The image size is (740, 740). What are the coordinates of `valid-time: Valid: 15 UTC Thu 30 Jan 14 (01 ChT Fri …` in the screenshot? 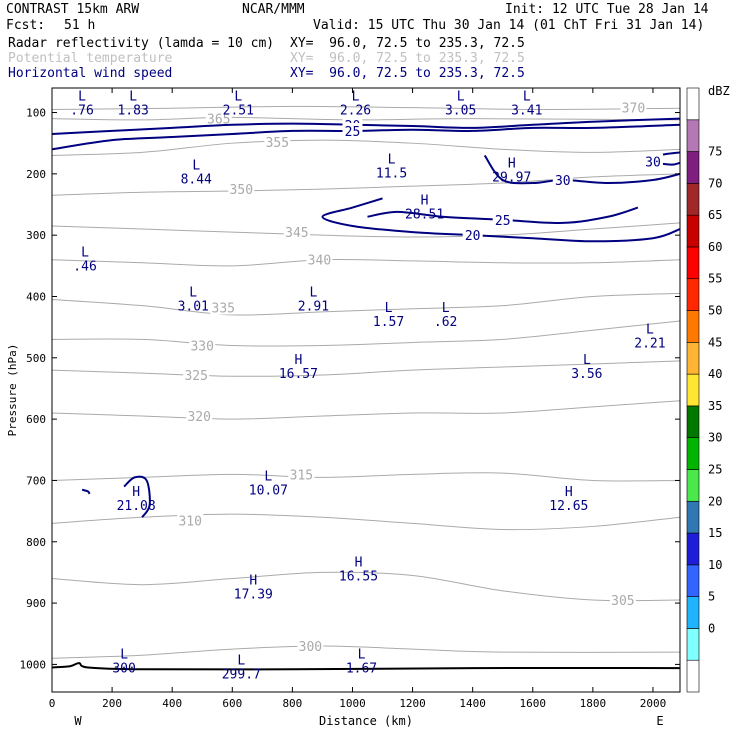 It's located at (509, 25).